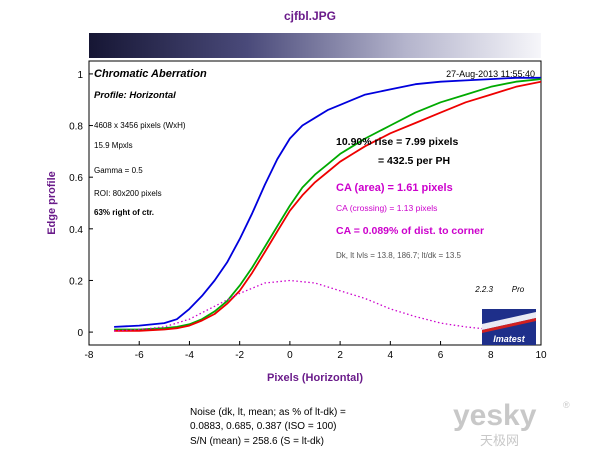 This screenshot has width=600, height=461. What do you see at coordinates (491, 355) in the screenshot?
I see `x-tick-label: 8` at bounding box center [491, 355].